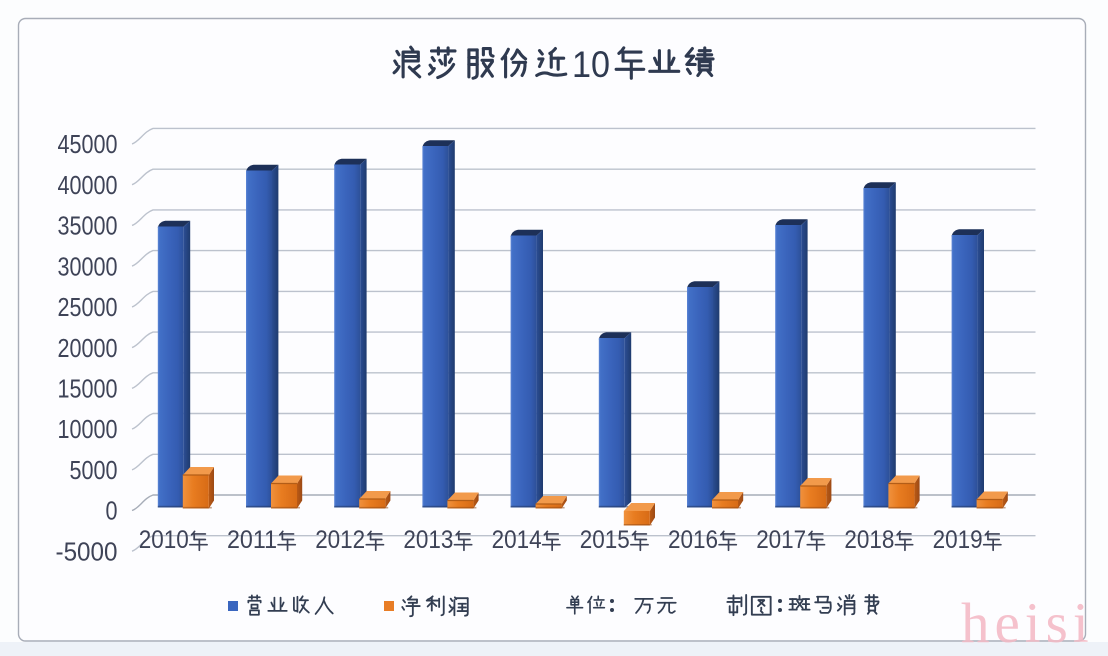  What do you see at coordinates (958, 540) in the screenshot?
I see `svg-text: 2019` at bounding box center [958, 540].